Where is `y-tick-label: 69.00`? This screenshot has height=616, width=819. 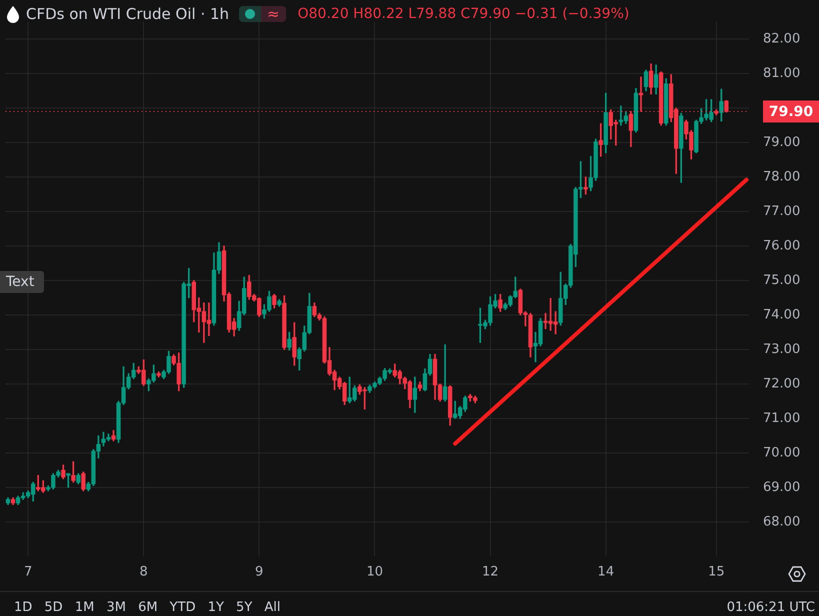 y-tick-label: 69.00 is located at coordinates (781, 487).